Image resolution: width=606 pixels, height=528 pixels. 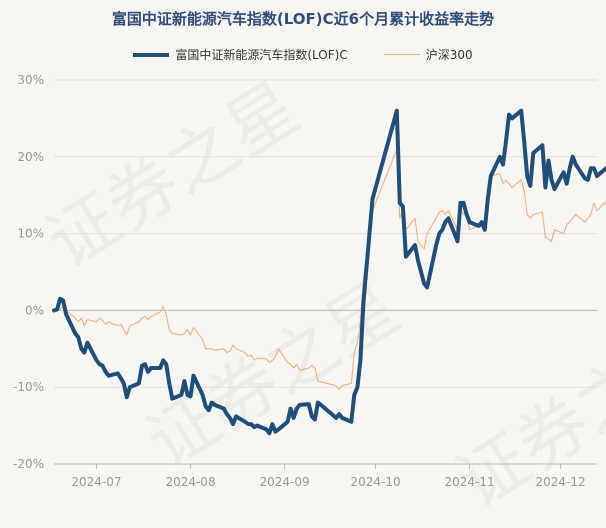 I want to click on legend-item-index: 沪深300, so click(x=428, y=54).